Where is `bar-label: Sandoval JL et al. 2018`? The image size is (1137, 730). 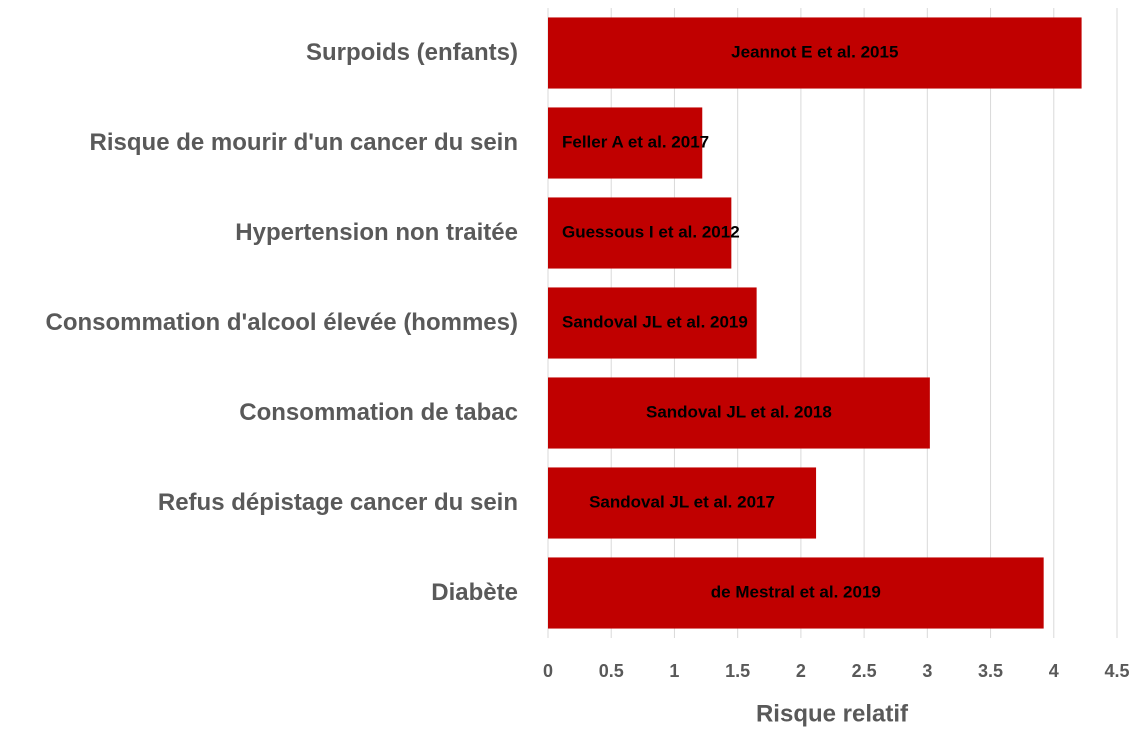
bar-label: Sandoval JL et al. 2018 is located at coordinates (739, 411).